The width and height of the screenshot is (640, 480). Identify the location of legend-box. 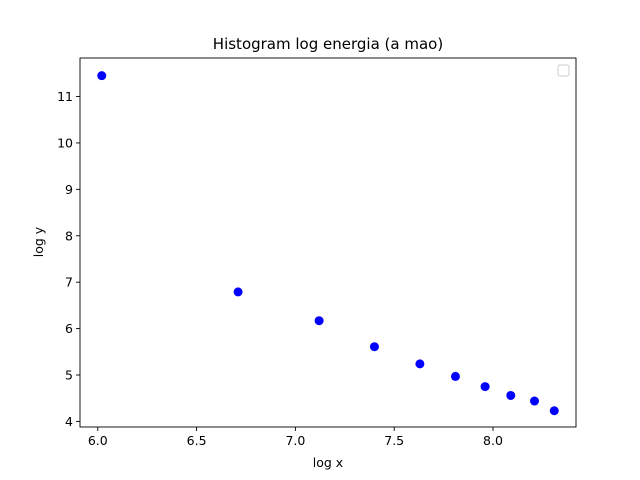
(563, 70).